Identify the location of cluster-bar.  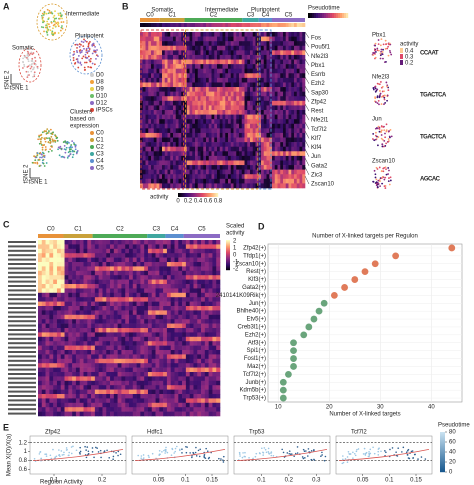
(156, 236).